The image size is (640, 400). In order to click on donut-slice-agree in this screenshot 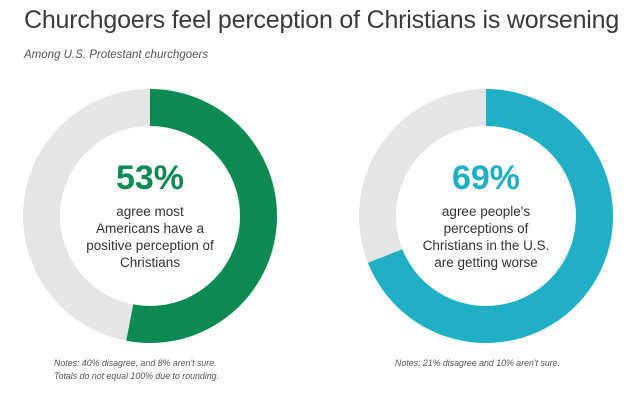, I will do `click(201, 216)`.